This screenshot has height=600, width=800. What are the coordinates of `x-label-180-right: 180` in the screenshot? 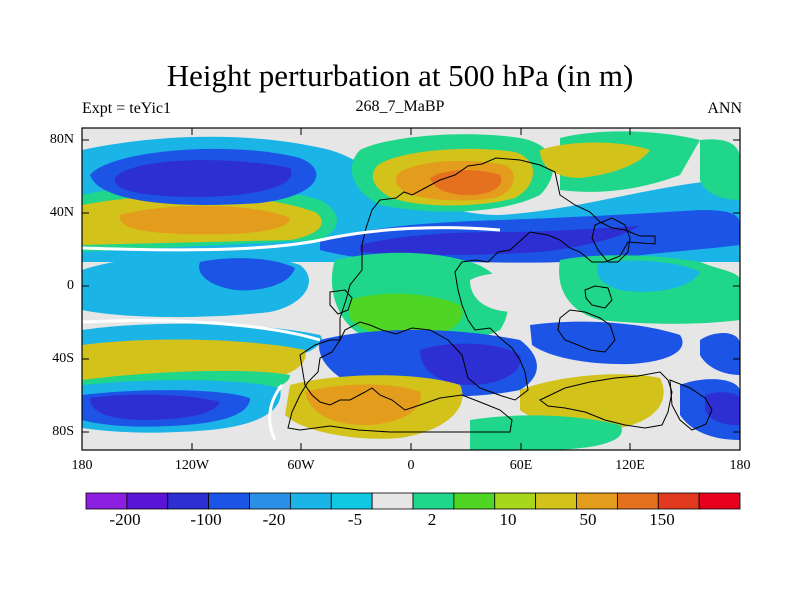 It's located at (740, 465).